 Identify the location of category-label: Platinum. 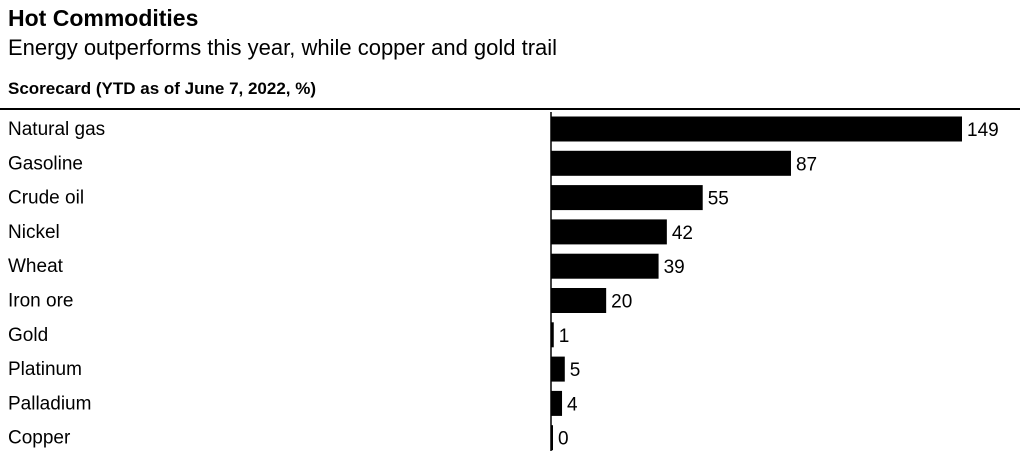
(45, 369).